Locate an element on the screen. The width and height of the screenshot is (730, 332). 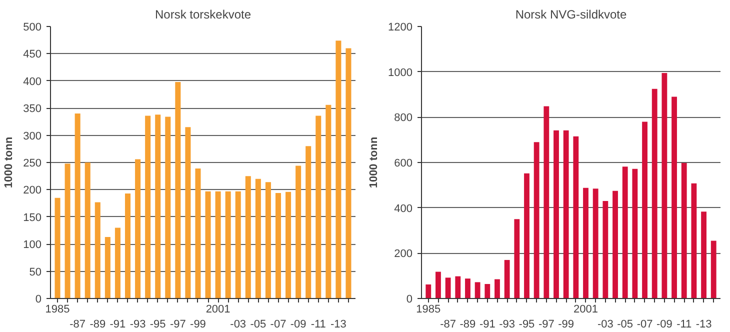
y-tick-label: 800 is located at coordinates (403, 118).